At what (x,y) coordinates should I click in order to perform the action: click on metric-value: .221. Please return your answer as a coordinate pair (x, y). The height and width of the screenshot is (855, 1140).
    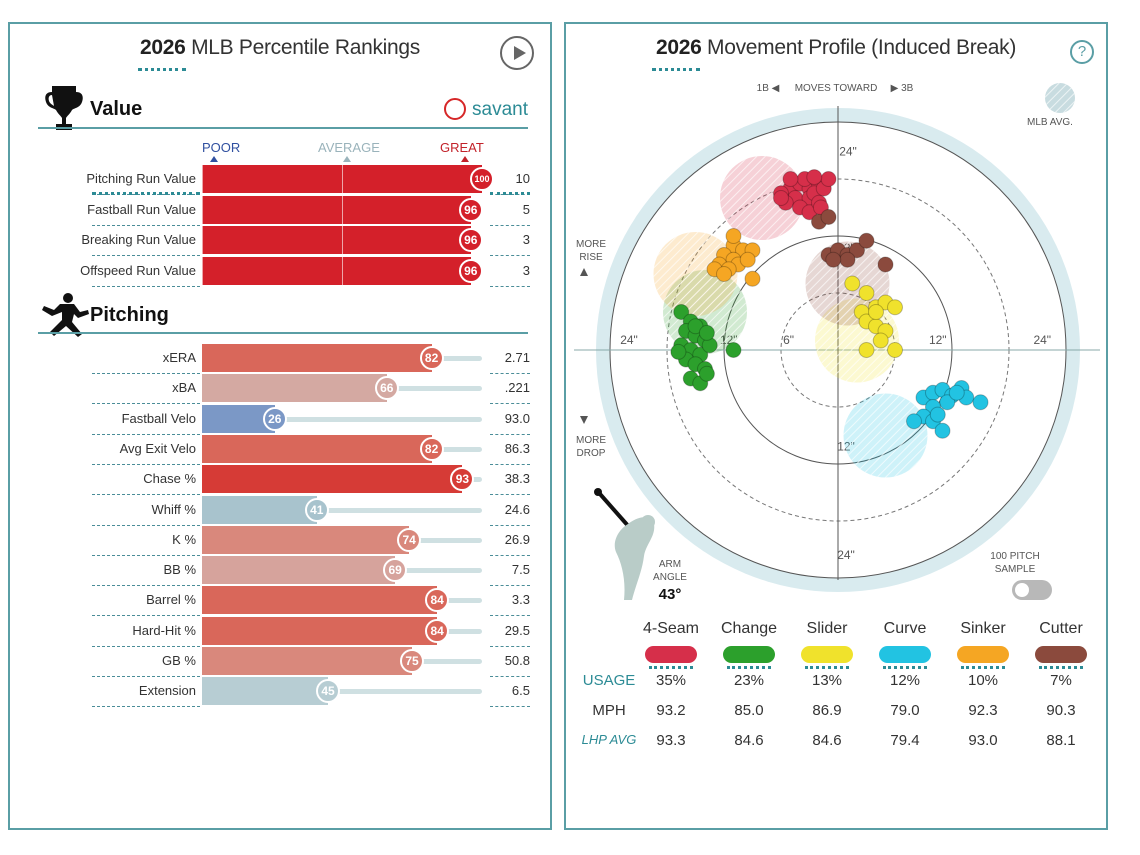
    Looking at the image, I should click on (517, 388).